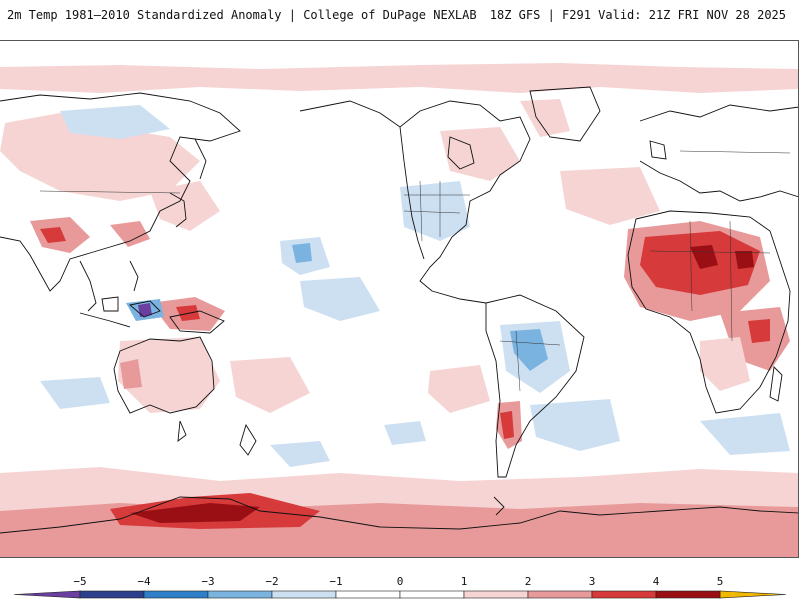  What do you see at coordinates (464, 581) in the screenshot?
I see `colorbar-tick-label: 1` at bounding box center [464, 581].